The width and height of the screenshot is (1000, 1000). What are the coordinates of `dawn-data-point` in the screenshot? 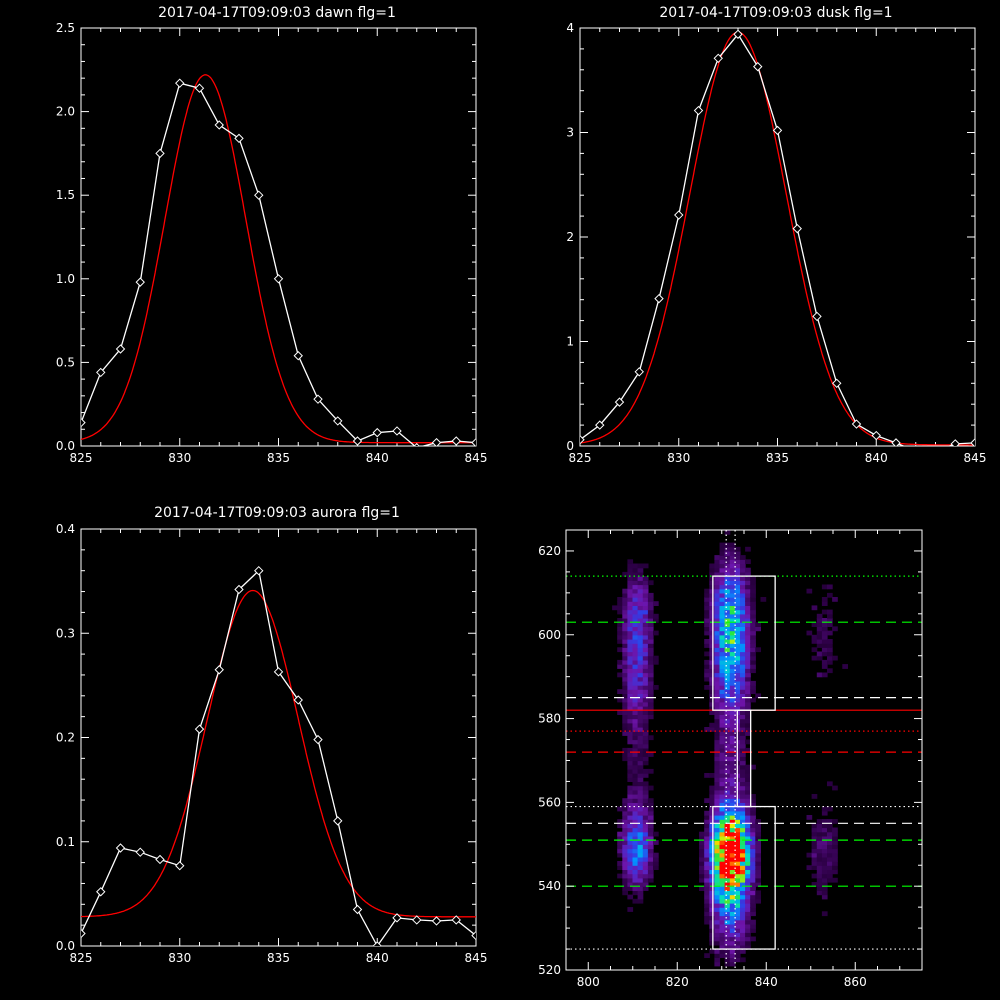 It's located at (140, 282).